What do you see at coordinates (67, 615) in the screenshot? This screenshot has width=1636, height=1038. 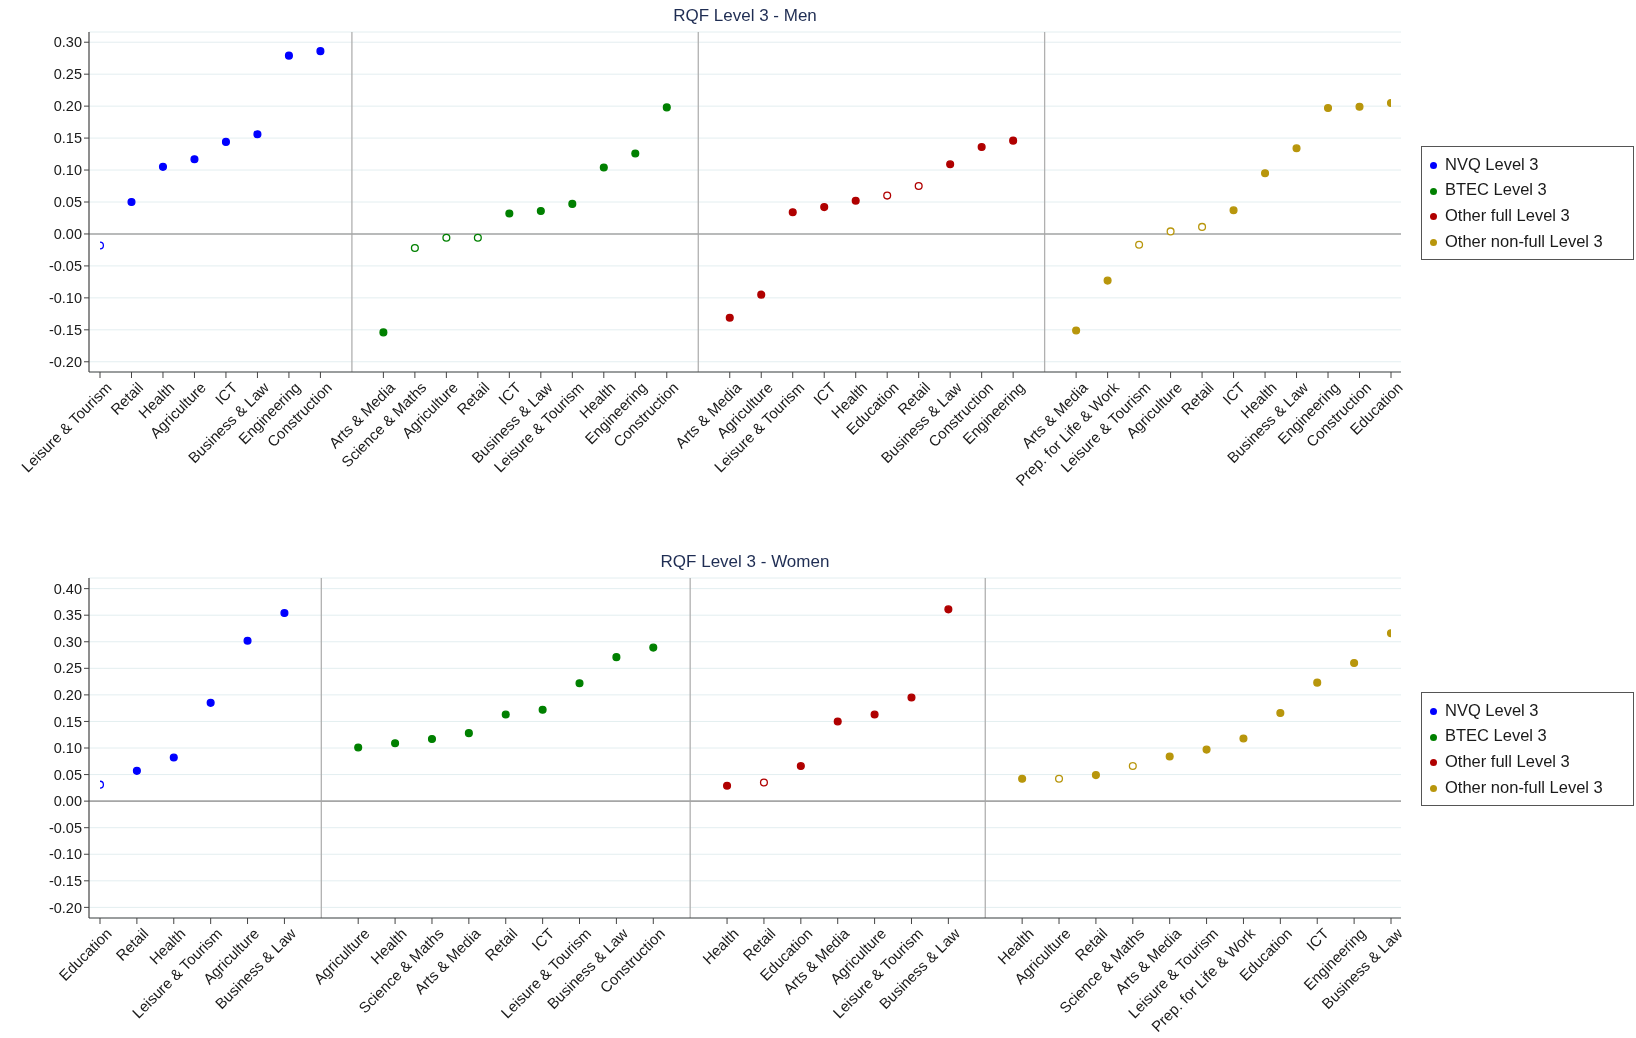 I see `y-tick-label: 0.35` at bounding box center [67, 615].